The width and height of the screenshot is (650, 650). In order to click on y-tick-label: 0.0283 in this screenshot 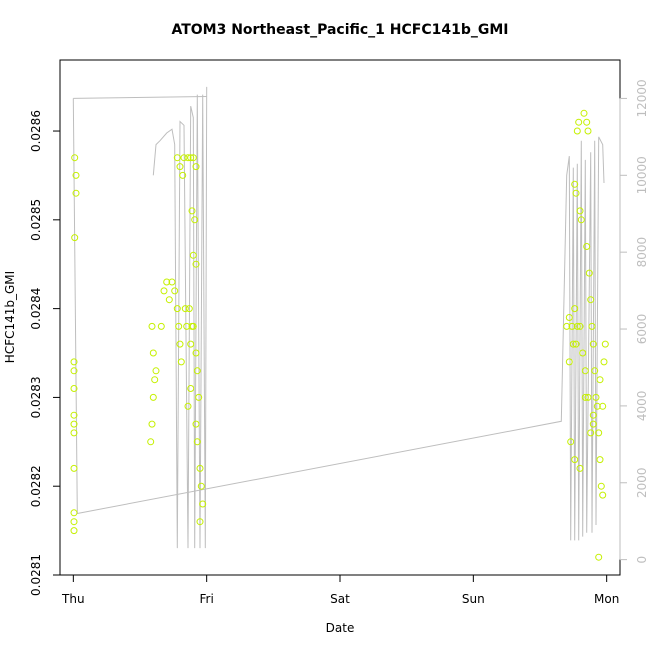, I will do `click(36, 397)`.